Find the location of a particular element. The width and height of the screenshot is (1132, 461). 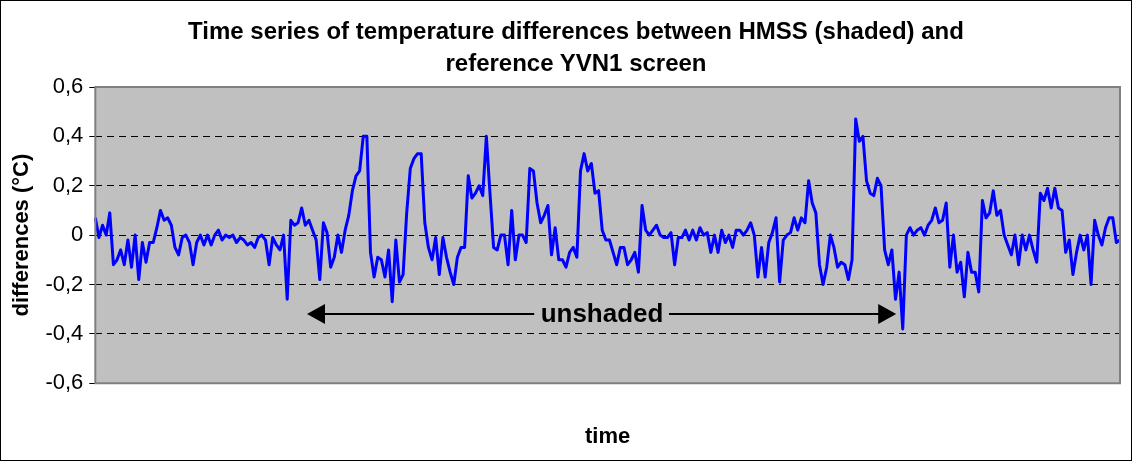

y-tick-label: -0,2 is located at coordinates (64, 283).